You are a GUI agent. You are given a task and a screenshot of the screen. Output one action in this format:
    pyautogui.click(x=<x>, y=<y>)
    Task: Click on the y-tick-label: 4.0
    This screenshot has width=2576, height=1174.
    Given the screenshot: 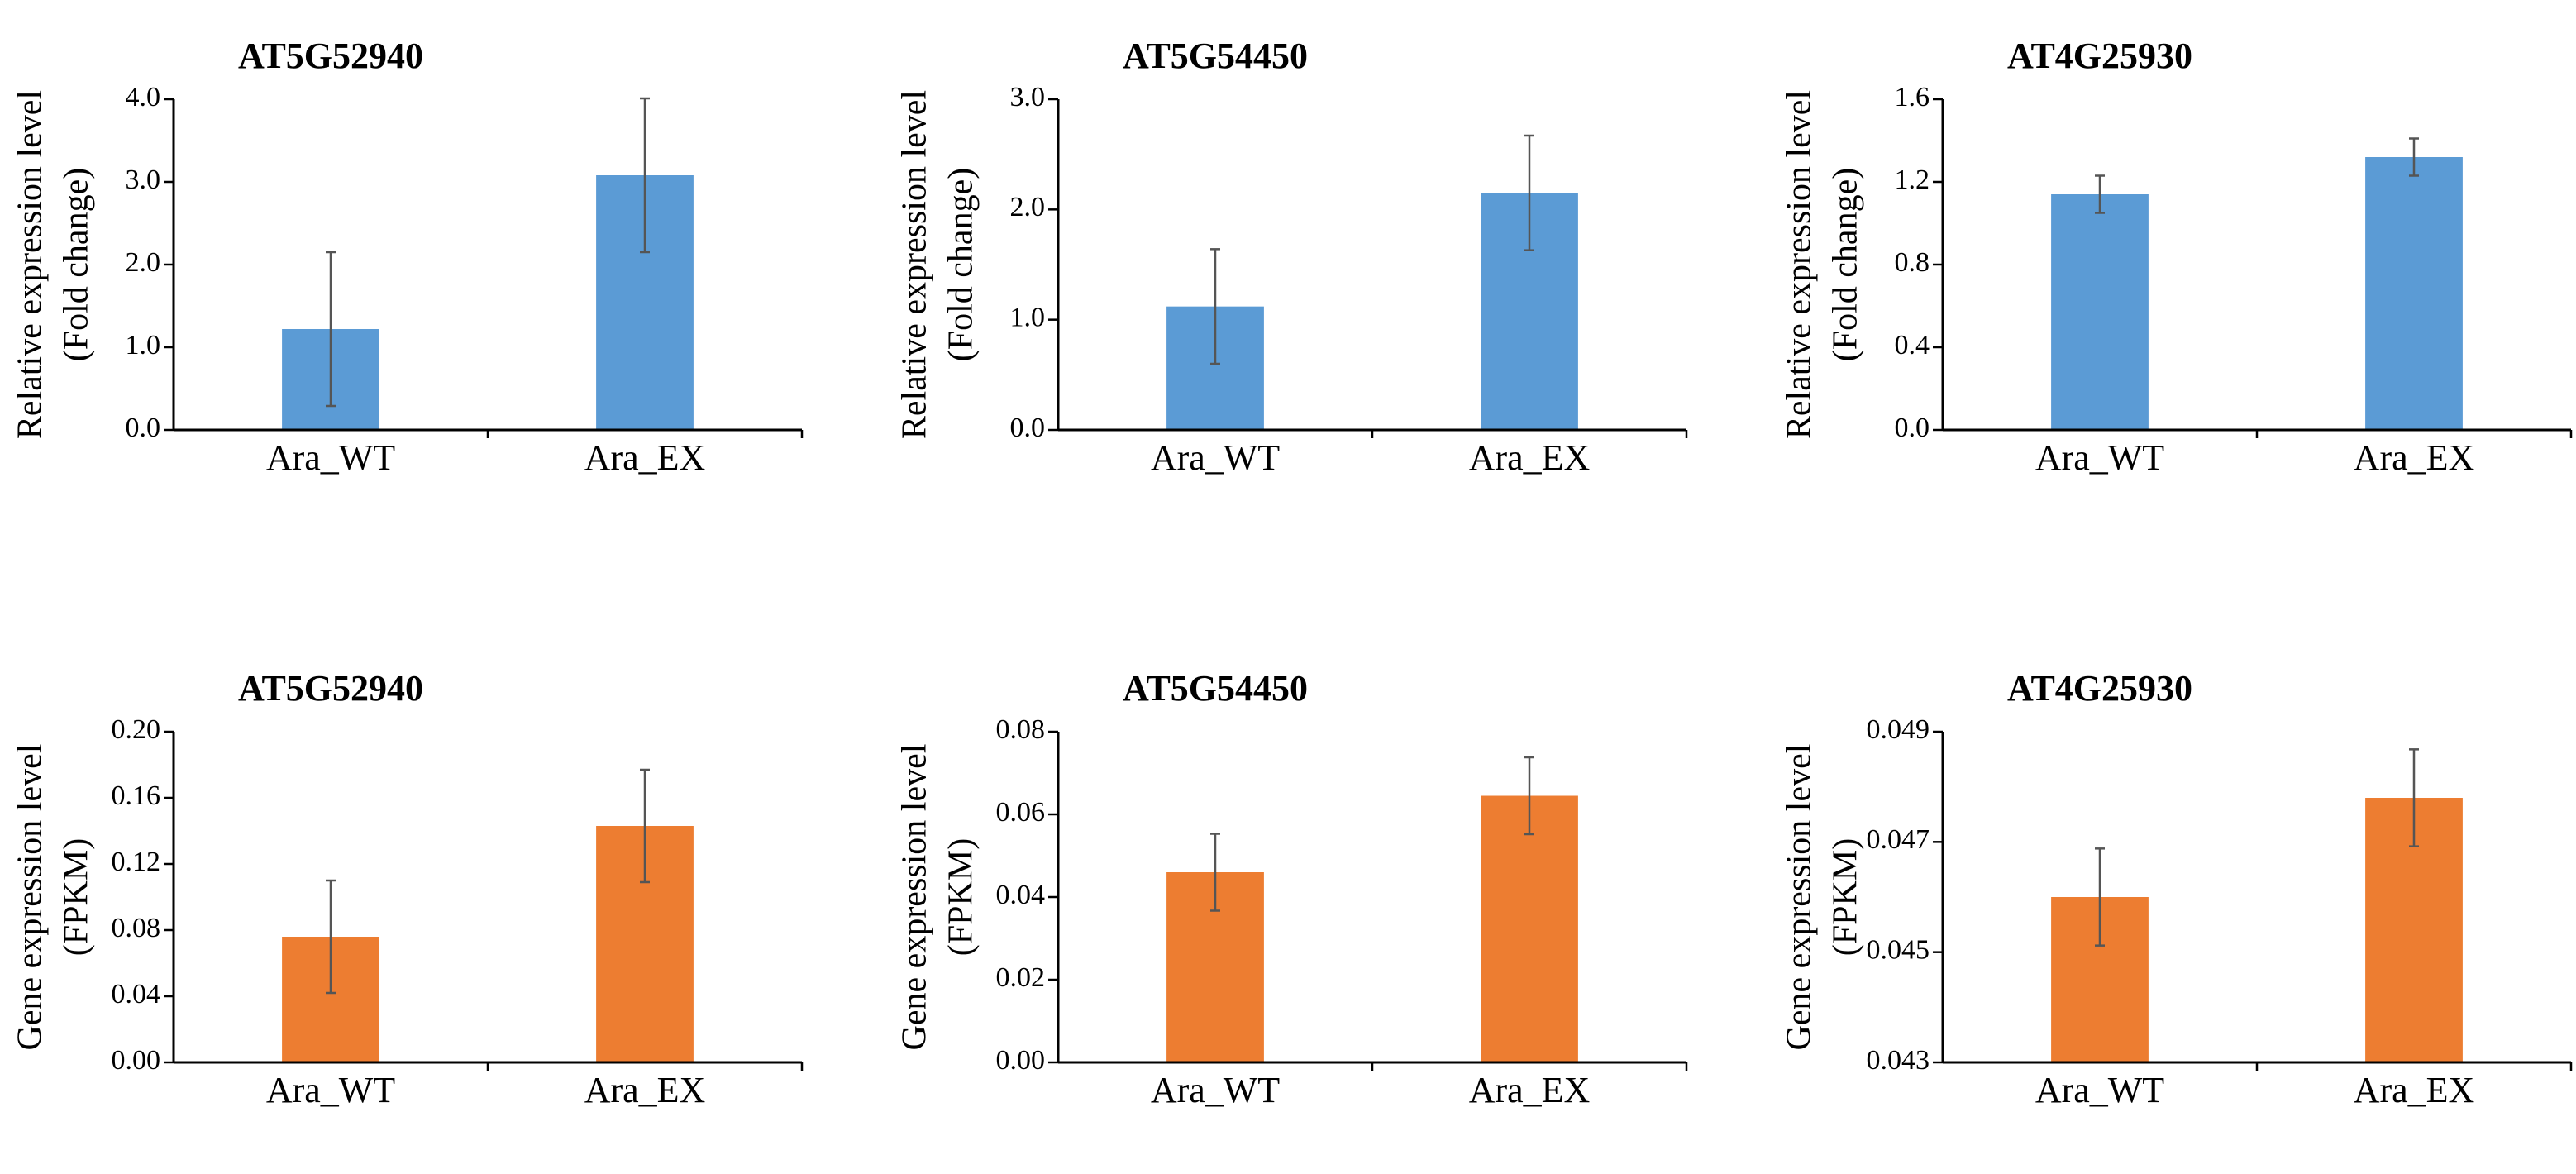 What is the action you would take?
    pyautogui.click(x=143, y=97)
    